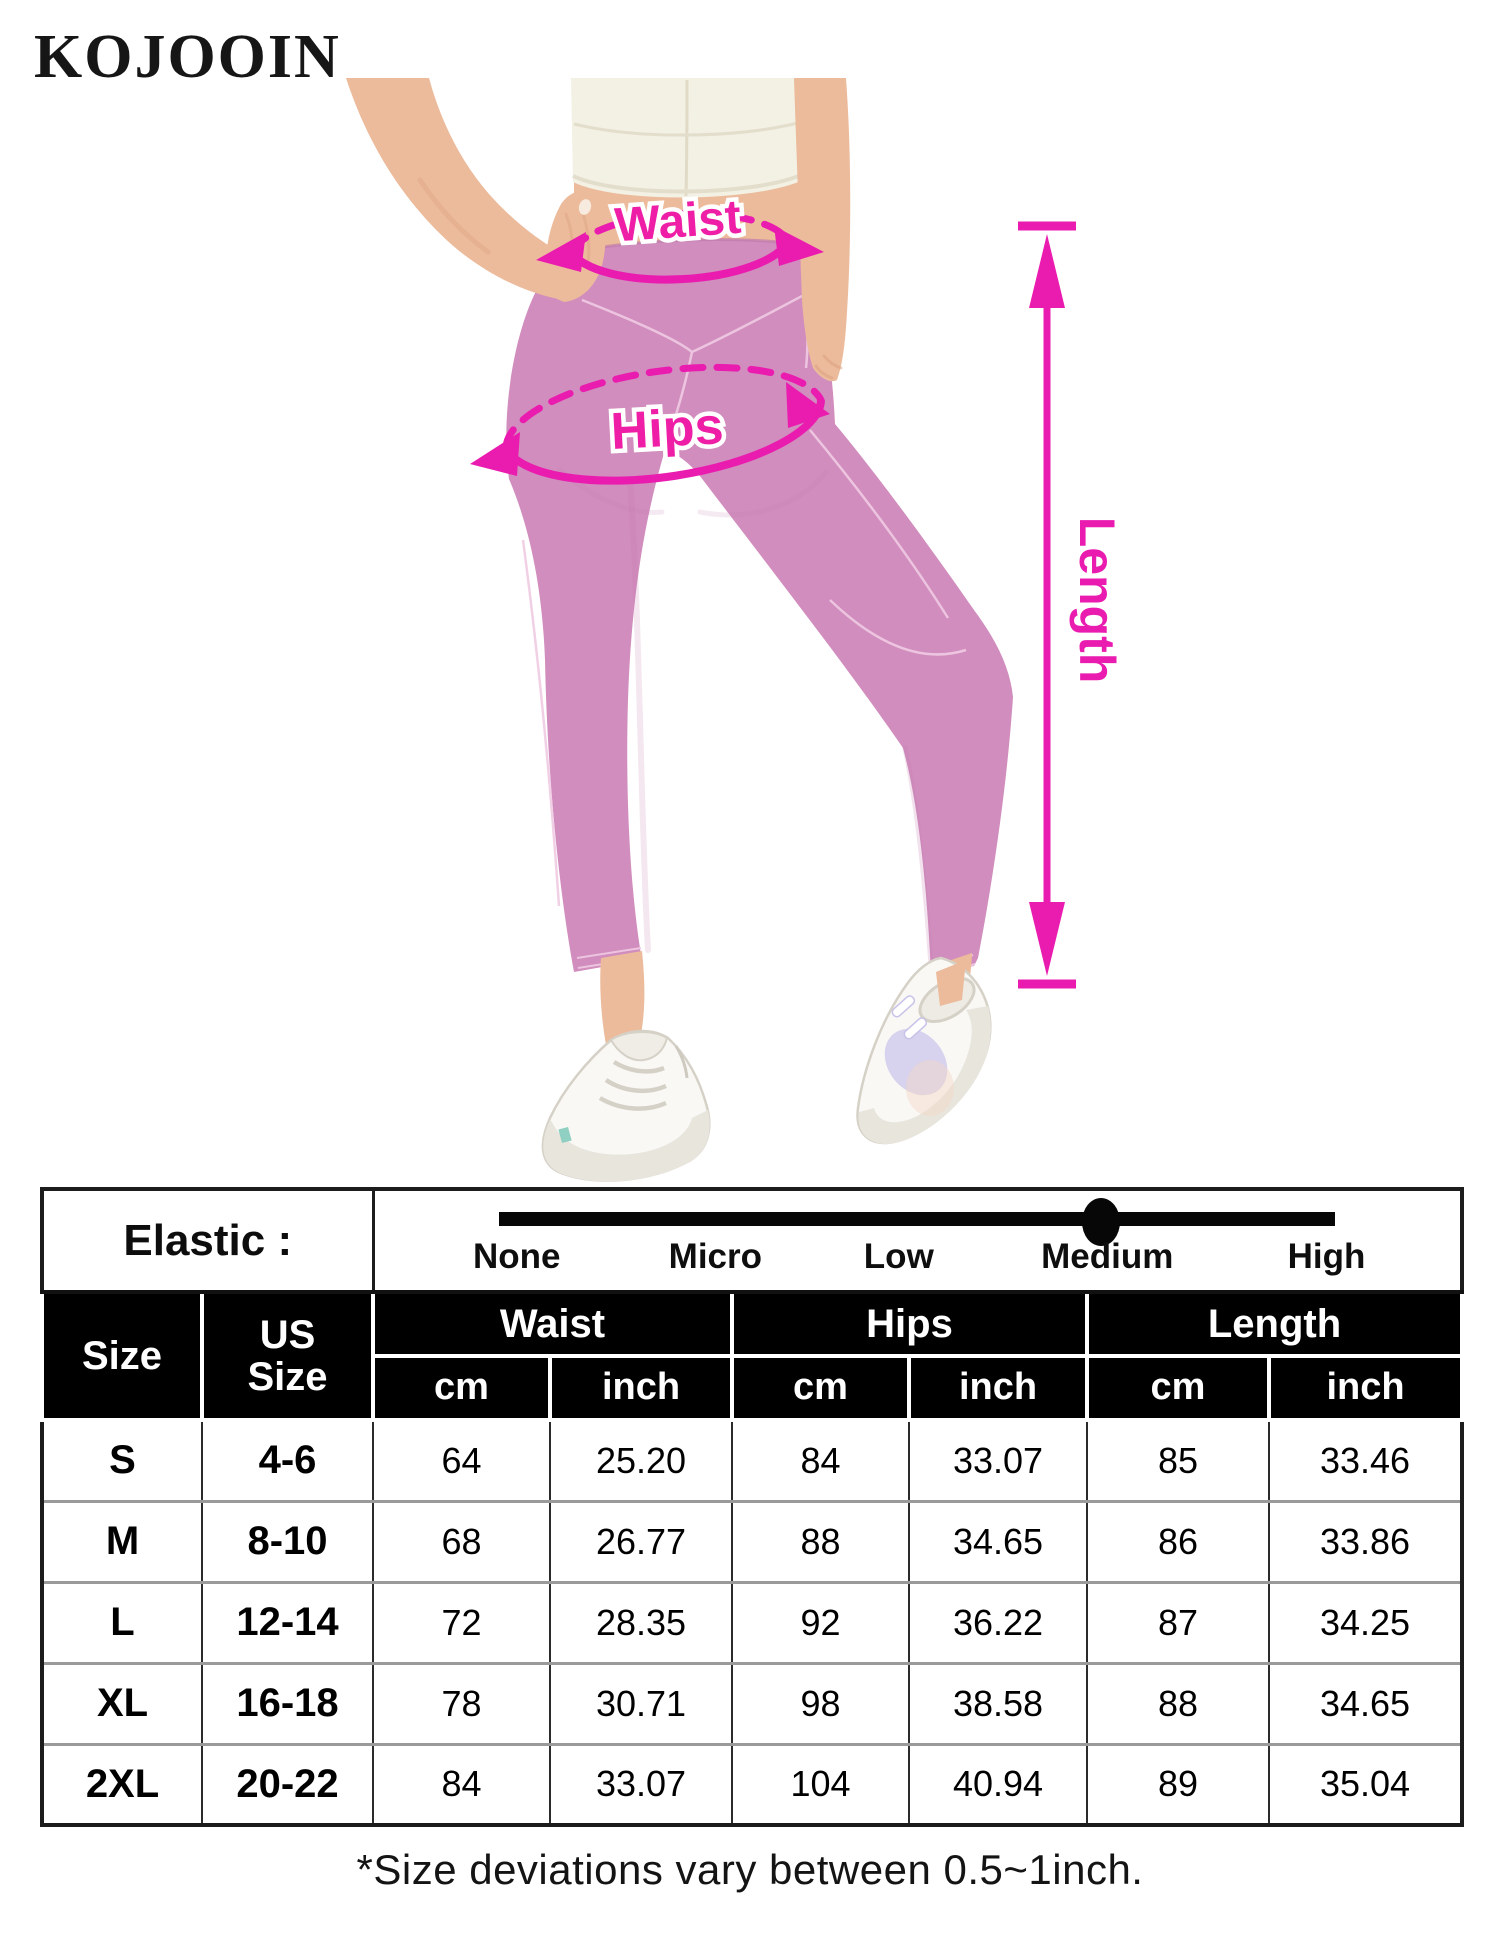 This screenshot has height=1950, width=1500. What do you see at coordinates (122, 1356) in the screenshot?
I see `header-size: Size` at bounding box center [122, 1356].